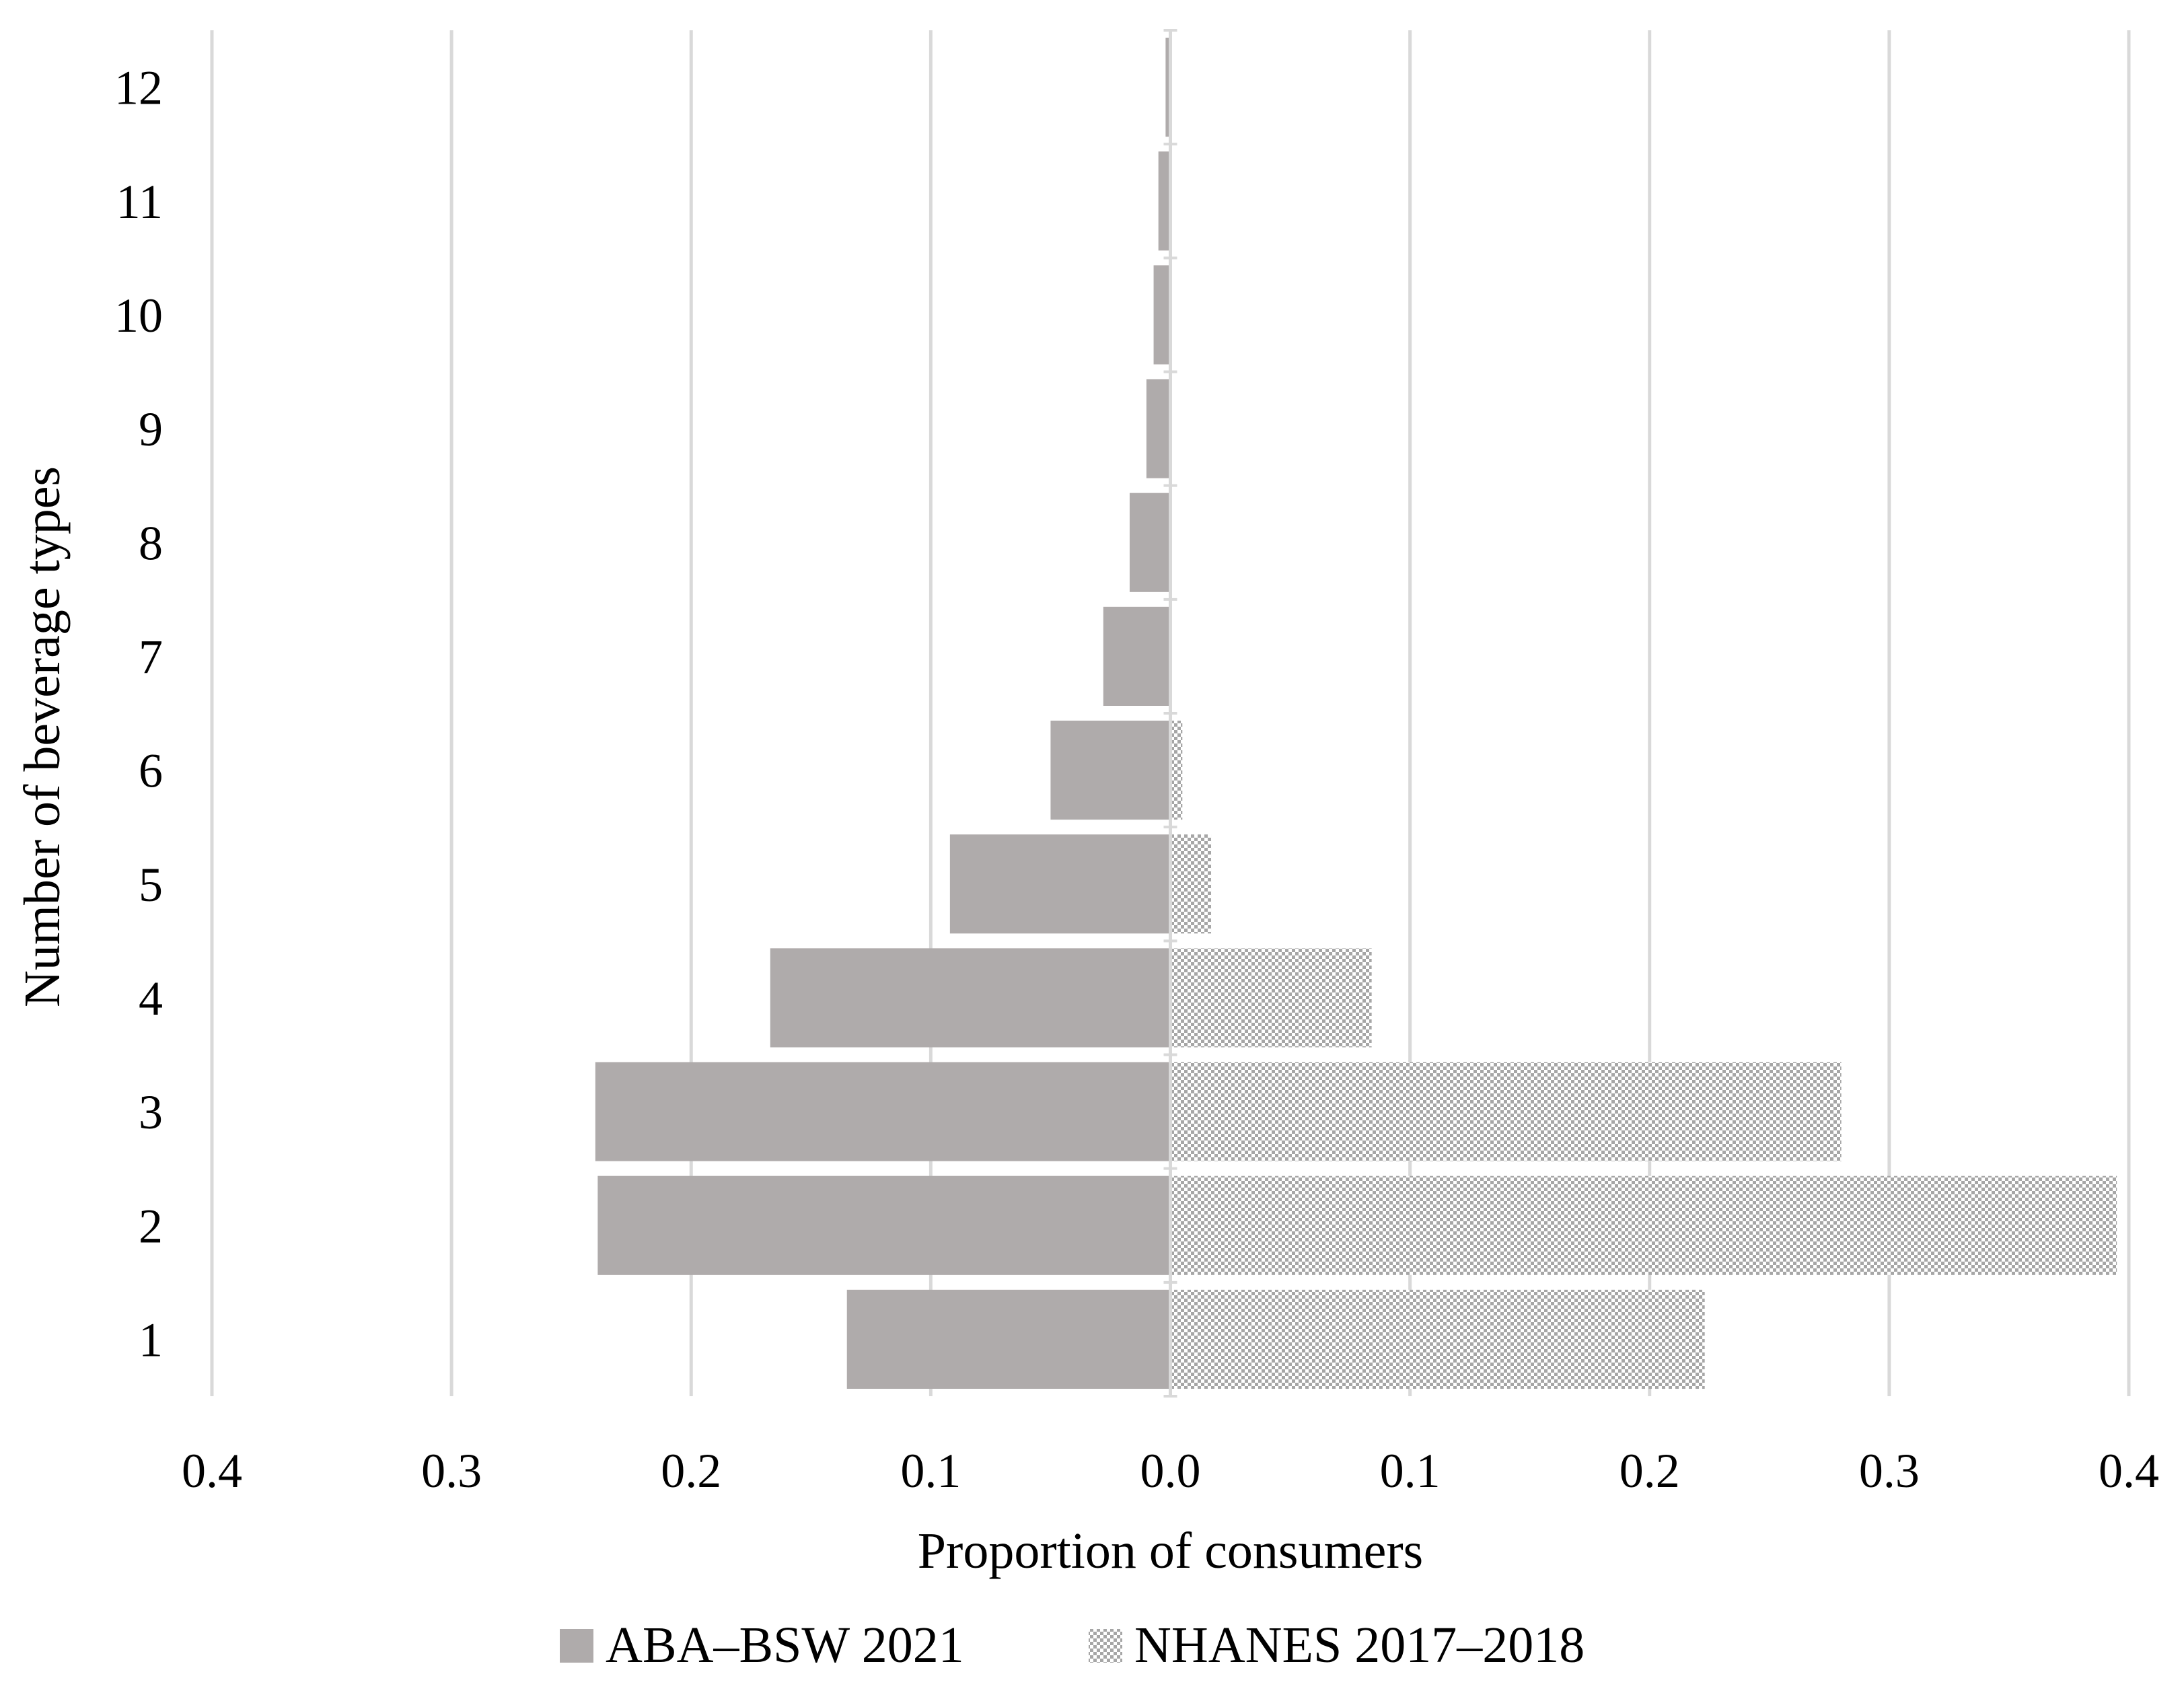 The height and width of the screenshot is (1701, 2184). Describe the element at coordinates (42, 736) in the screenshot. I see `y-axis-title: Number of beverage types` at that location.